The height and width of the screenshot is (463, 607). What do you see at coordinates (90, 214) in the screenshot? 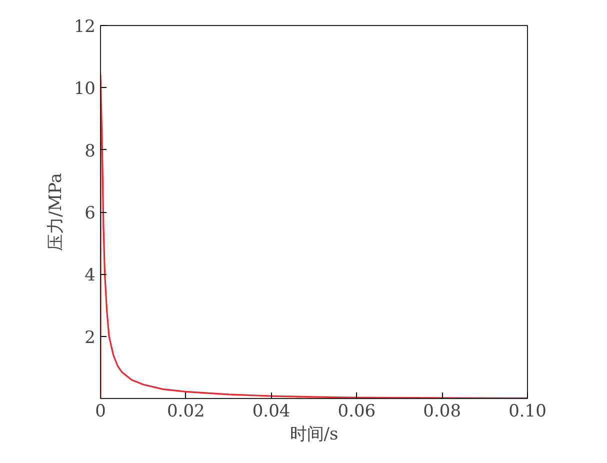
I see `y-tick-label: 6` at bounding box center [90, 214].